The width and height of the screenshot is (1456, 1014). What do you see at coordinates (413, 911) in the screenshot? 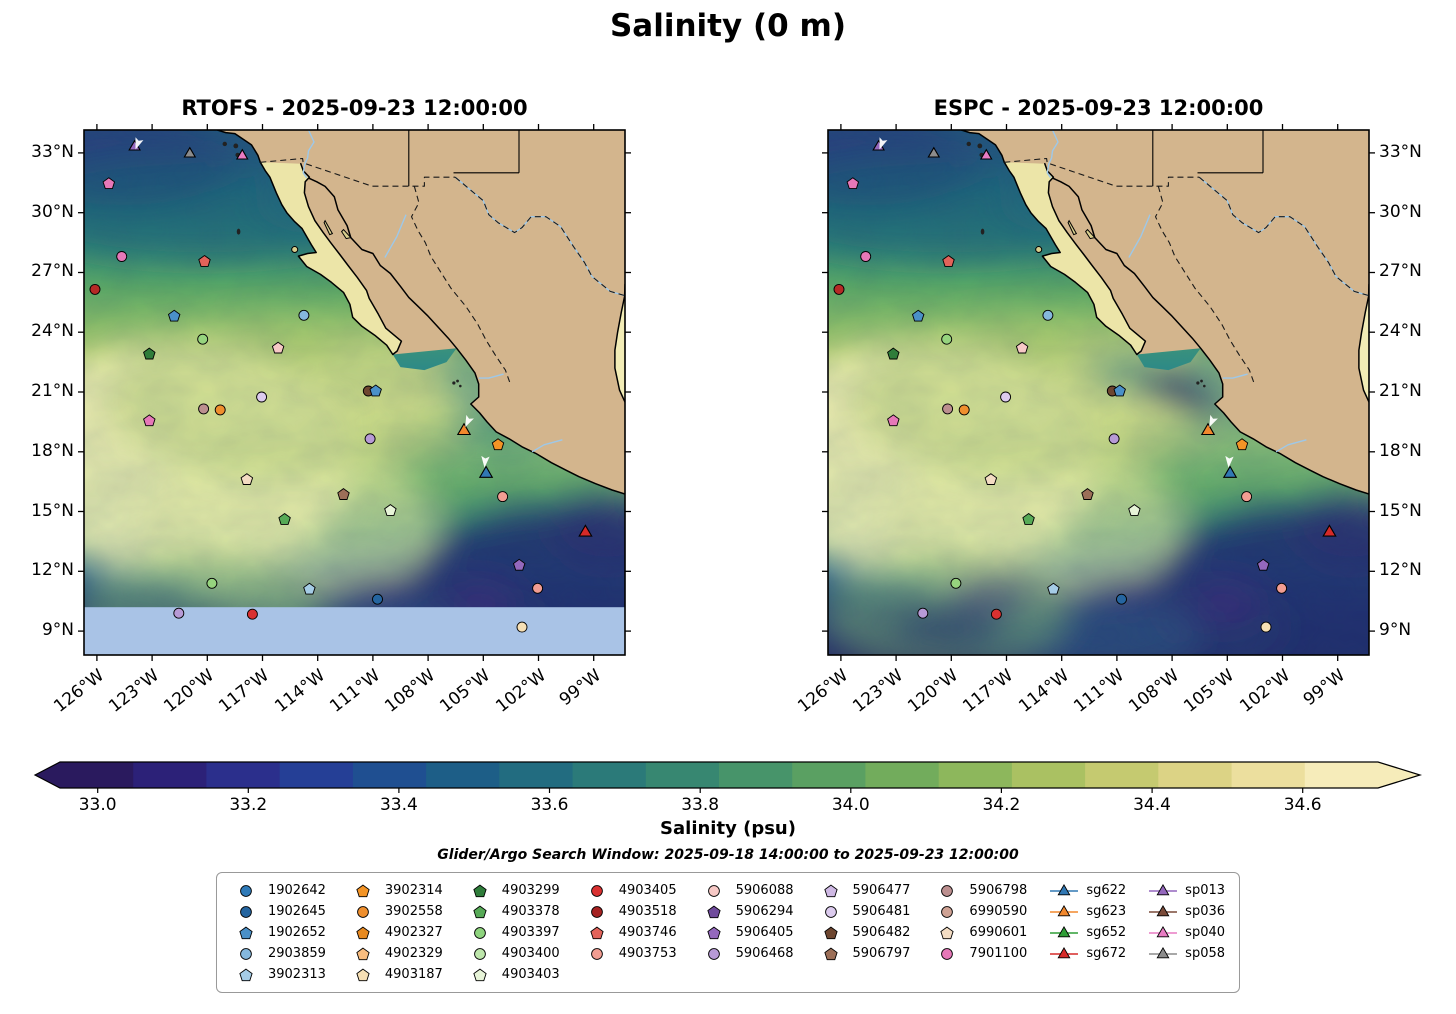
I see `legend-label: 3902558` at bounding box center [413, 911].